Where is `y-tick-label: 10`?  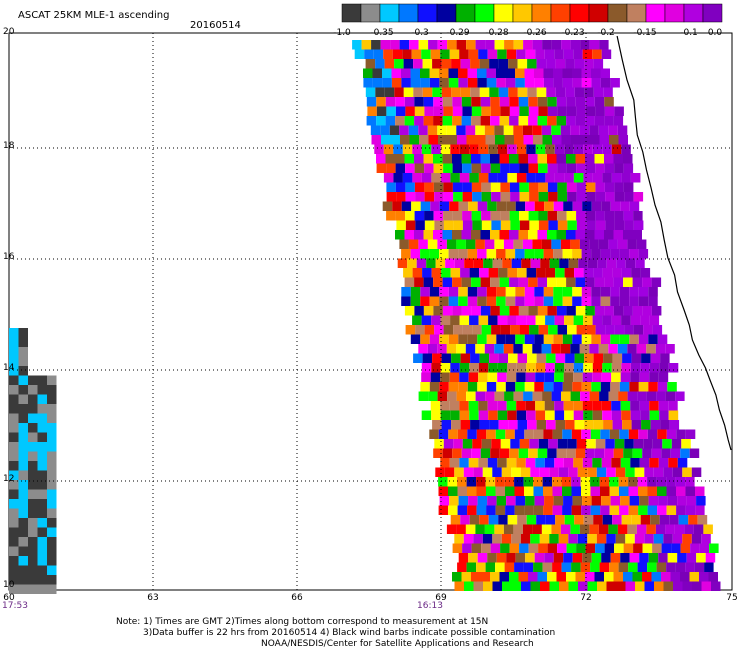
y-tick-label: 10 is located at coordinates (9, 585).